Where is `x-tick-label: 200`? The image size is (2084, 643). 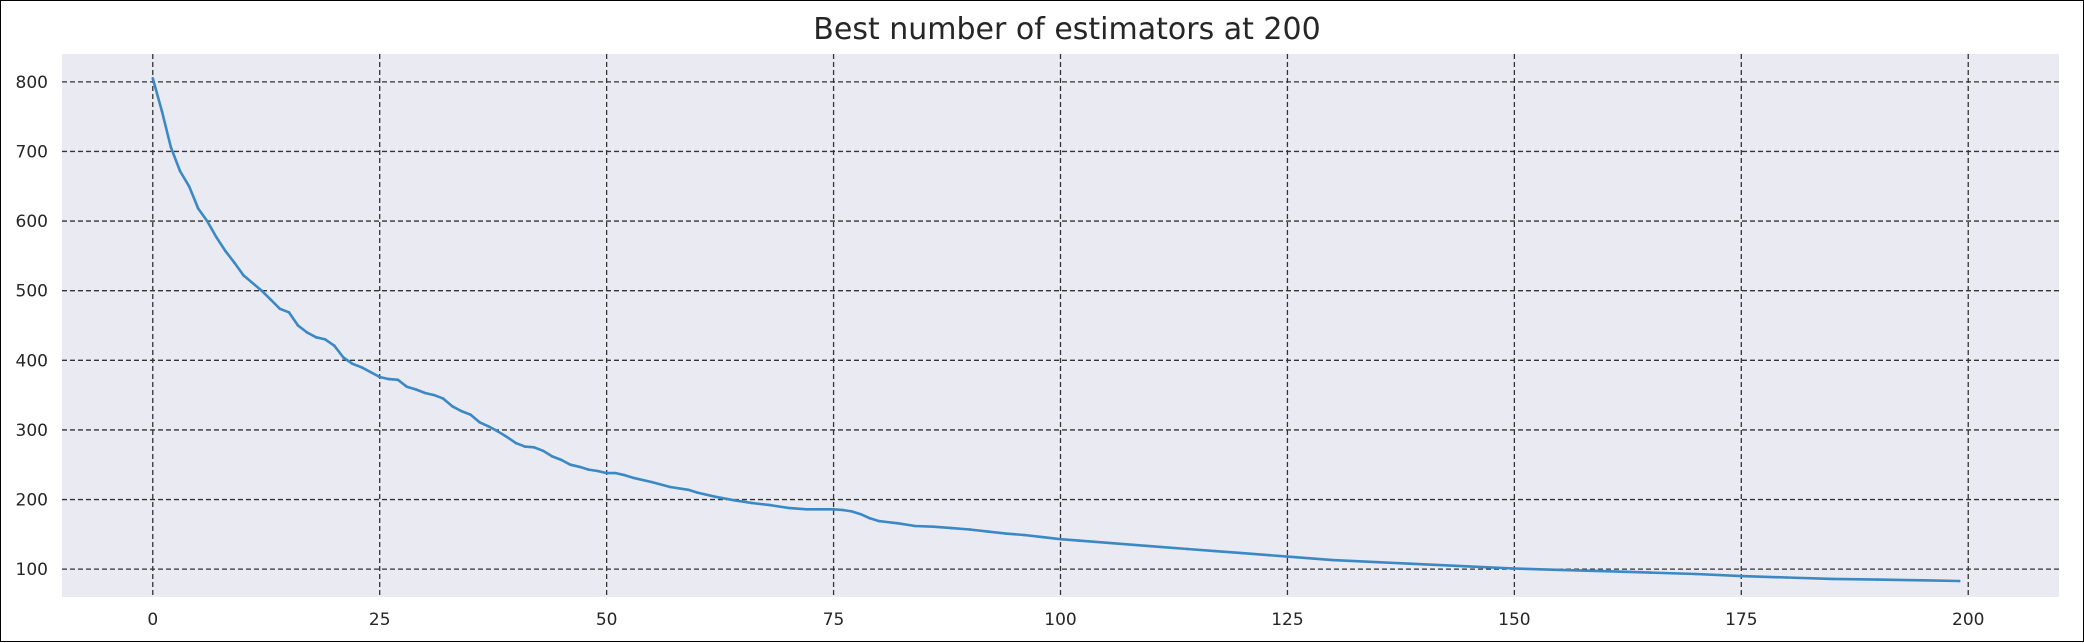
x-tick-label: 200 is located at coordinates (1968, 620).